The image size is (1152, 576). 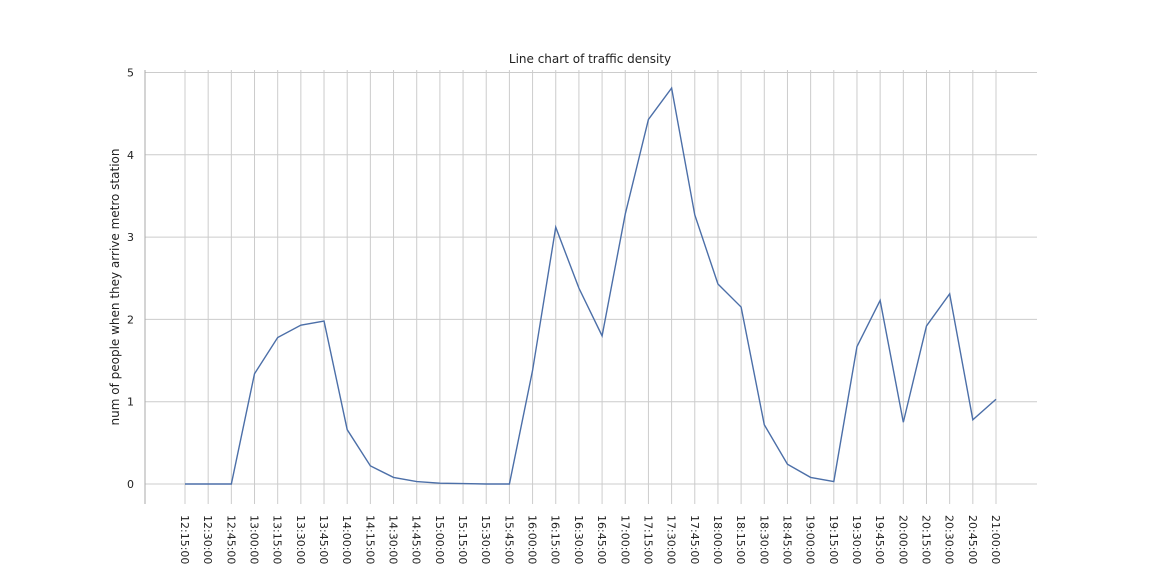 I want to click on x-tick-label: 20:30:00, so click(x=949, y=539).